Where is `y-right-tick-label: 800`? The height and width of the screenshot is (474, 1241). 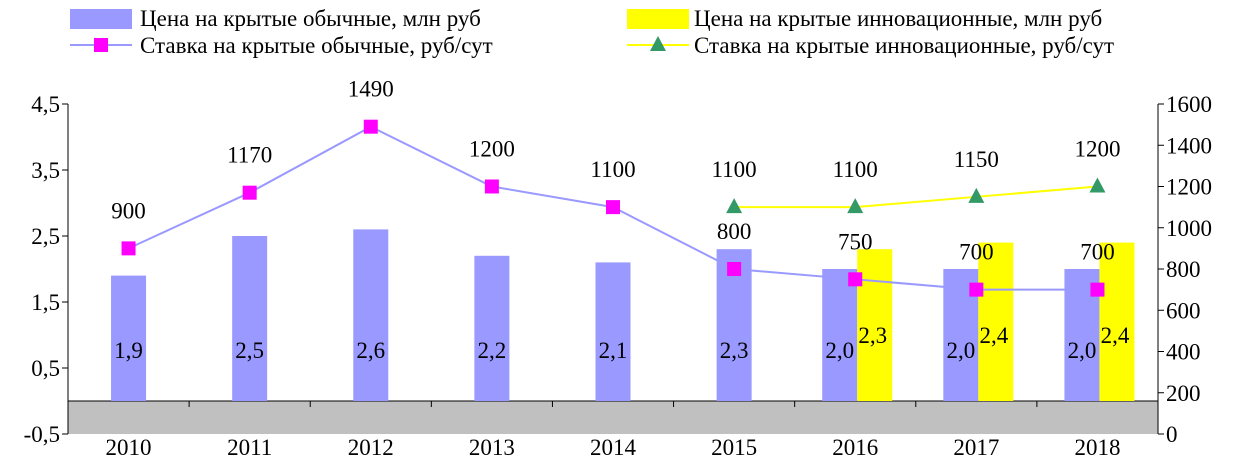 y-right-tick-label: 800 is located at coordinates (1183, 269).